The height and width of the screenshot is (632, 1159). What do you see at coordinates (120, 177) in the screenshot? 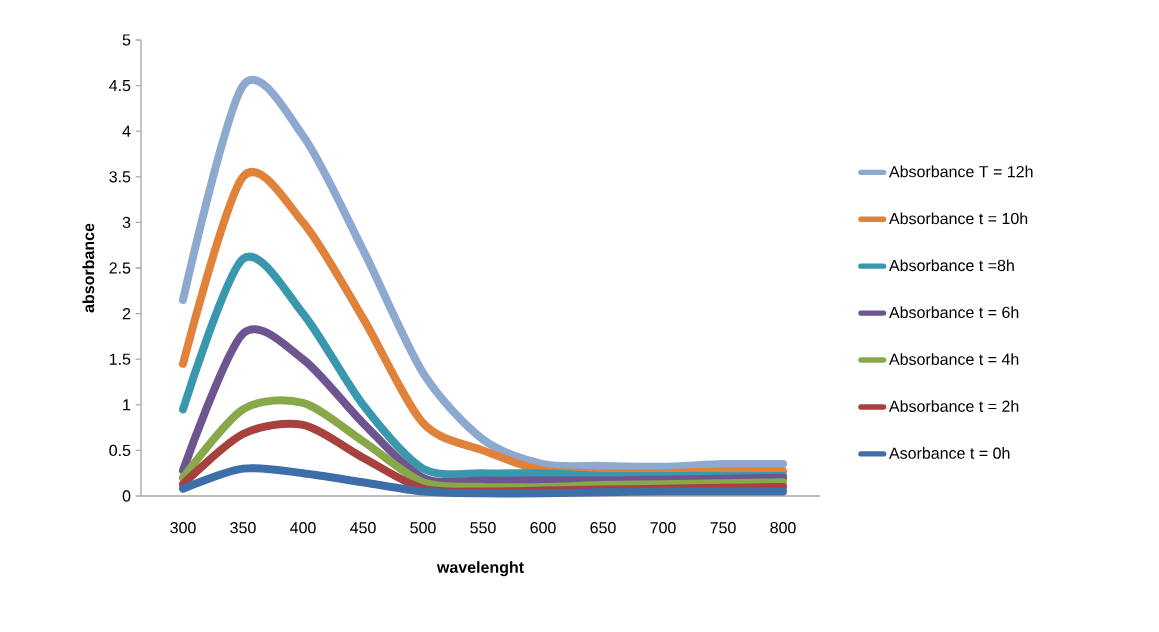
I see `y-tick-label: 3.5` at bounding box center [120, 177].